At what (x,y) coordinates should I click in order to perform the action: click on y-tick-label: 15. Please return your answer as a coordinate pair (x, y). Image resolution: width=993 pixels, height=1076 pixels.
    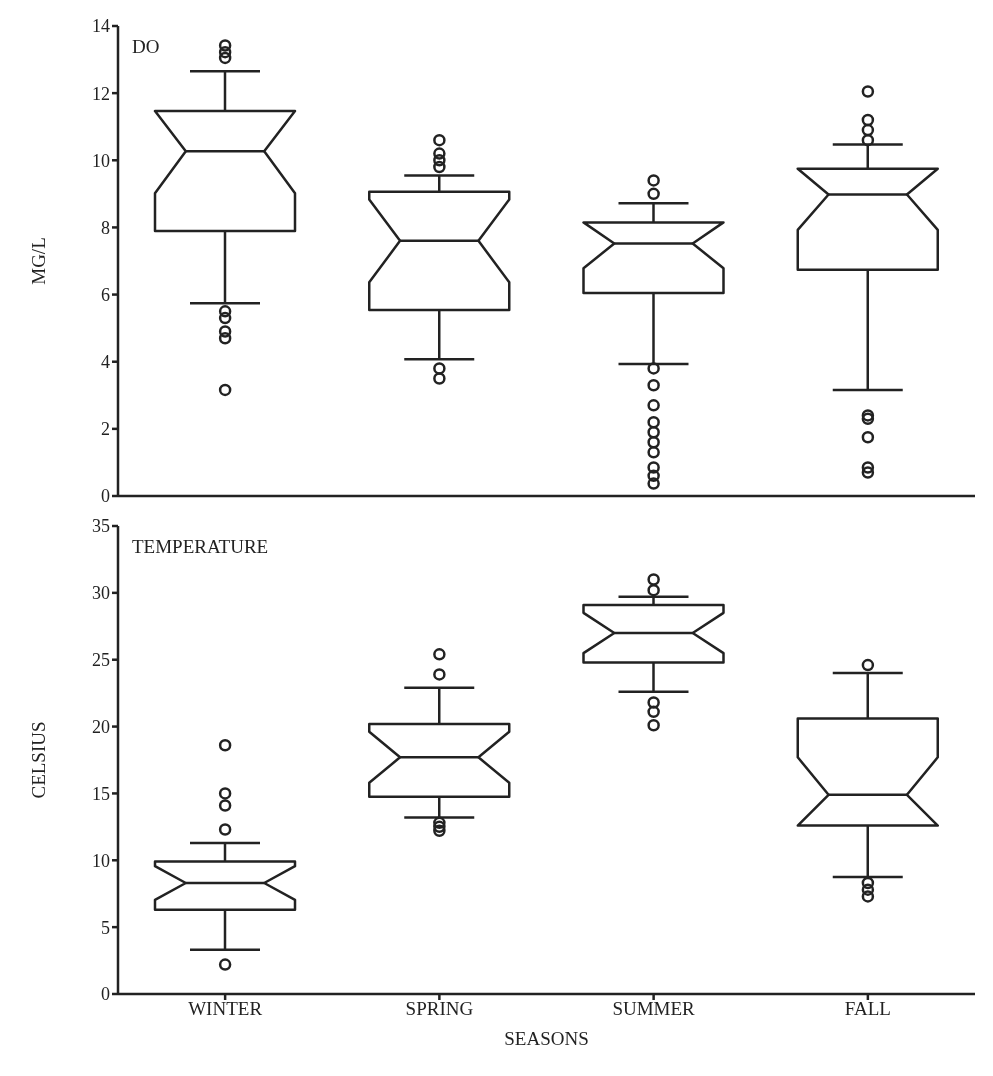
    Looking at the image, I should click on (101, 793).